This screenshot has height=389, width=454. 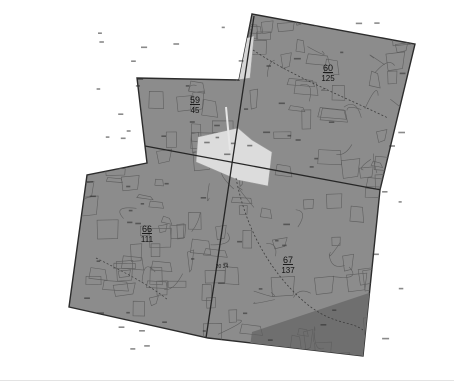 I want to click on block-subnumber: 137, so click(x=288, y=270).